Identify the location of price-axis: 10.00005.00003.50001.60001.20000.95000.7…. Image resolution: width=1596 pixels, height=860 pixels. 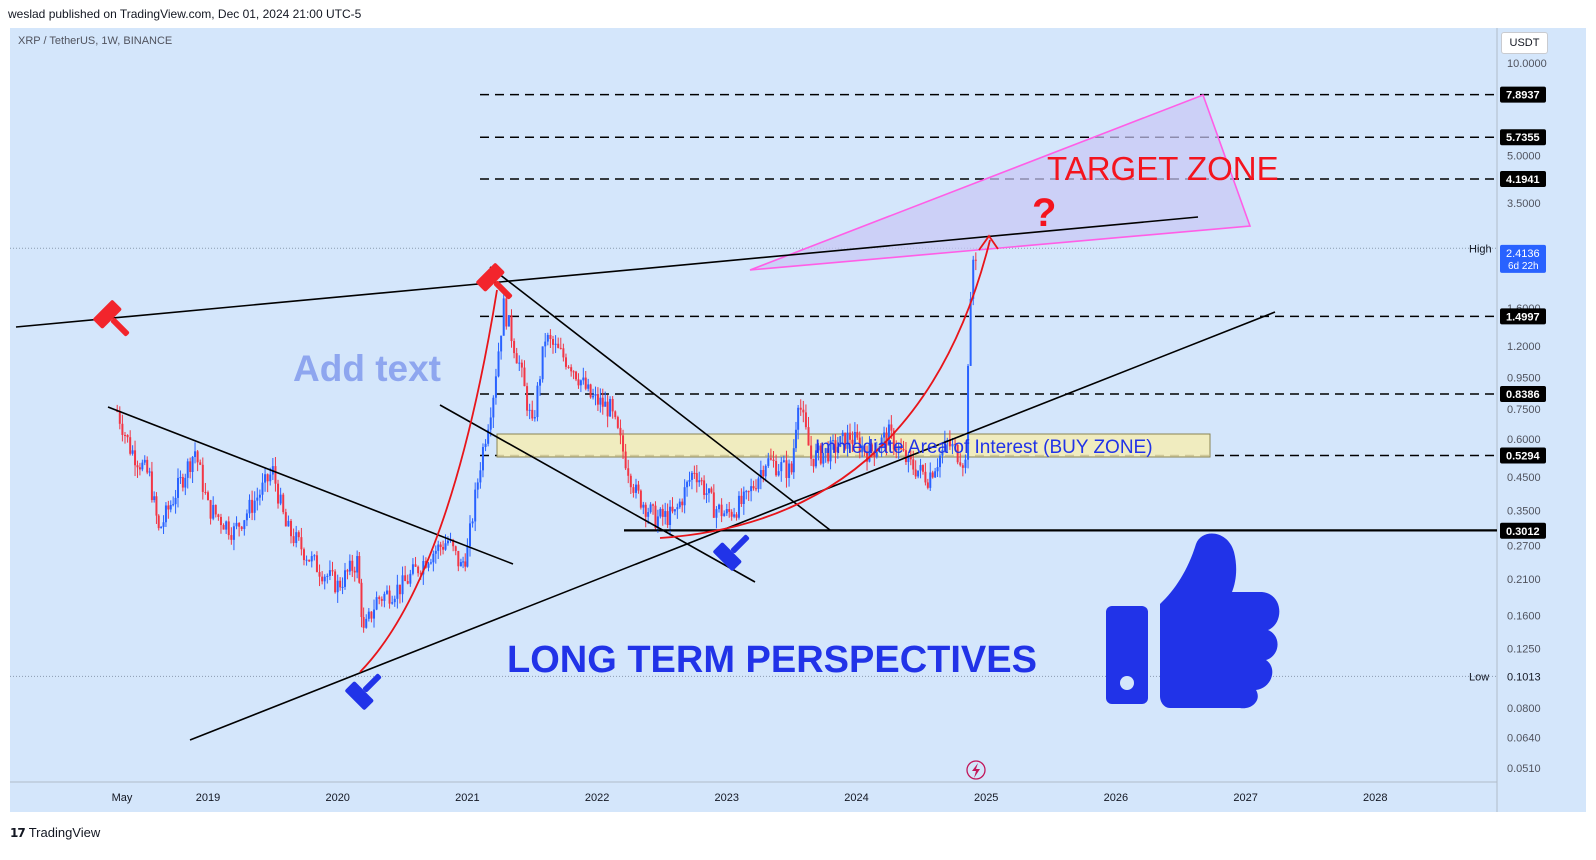
(1508, 416).